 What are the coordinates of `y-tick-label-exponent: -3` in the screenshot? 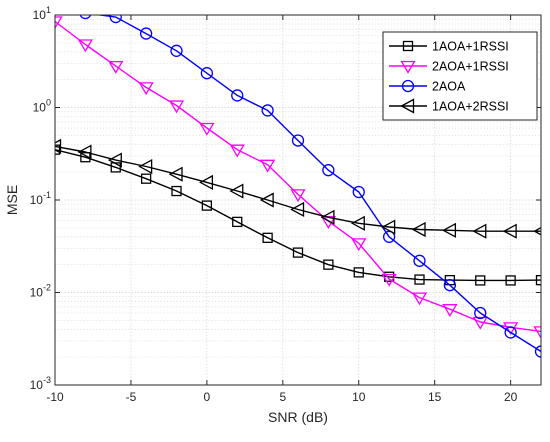 It's located at (47, 380).